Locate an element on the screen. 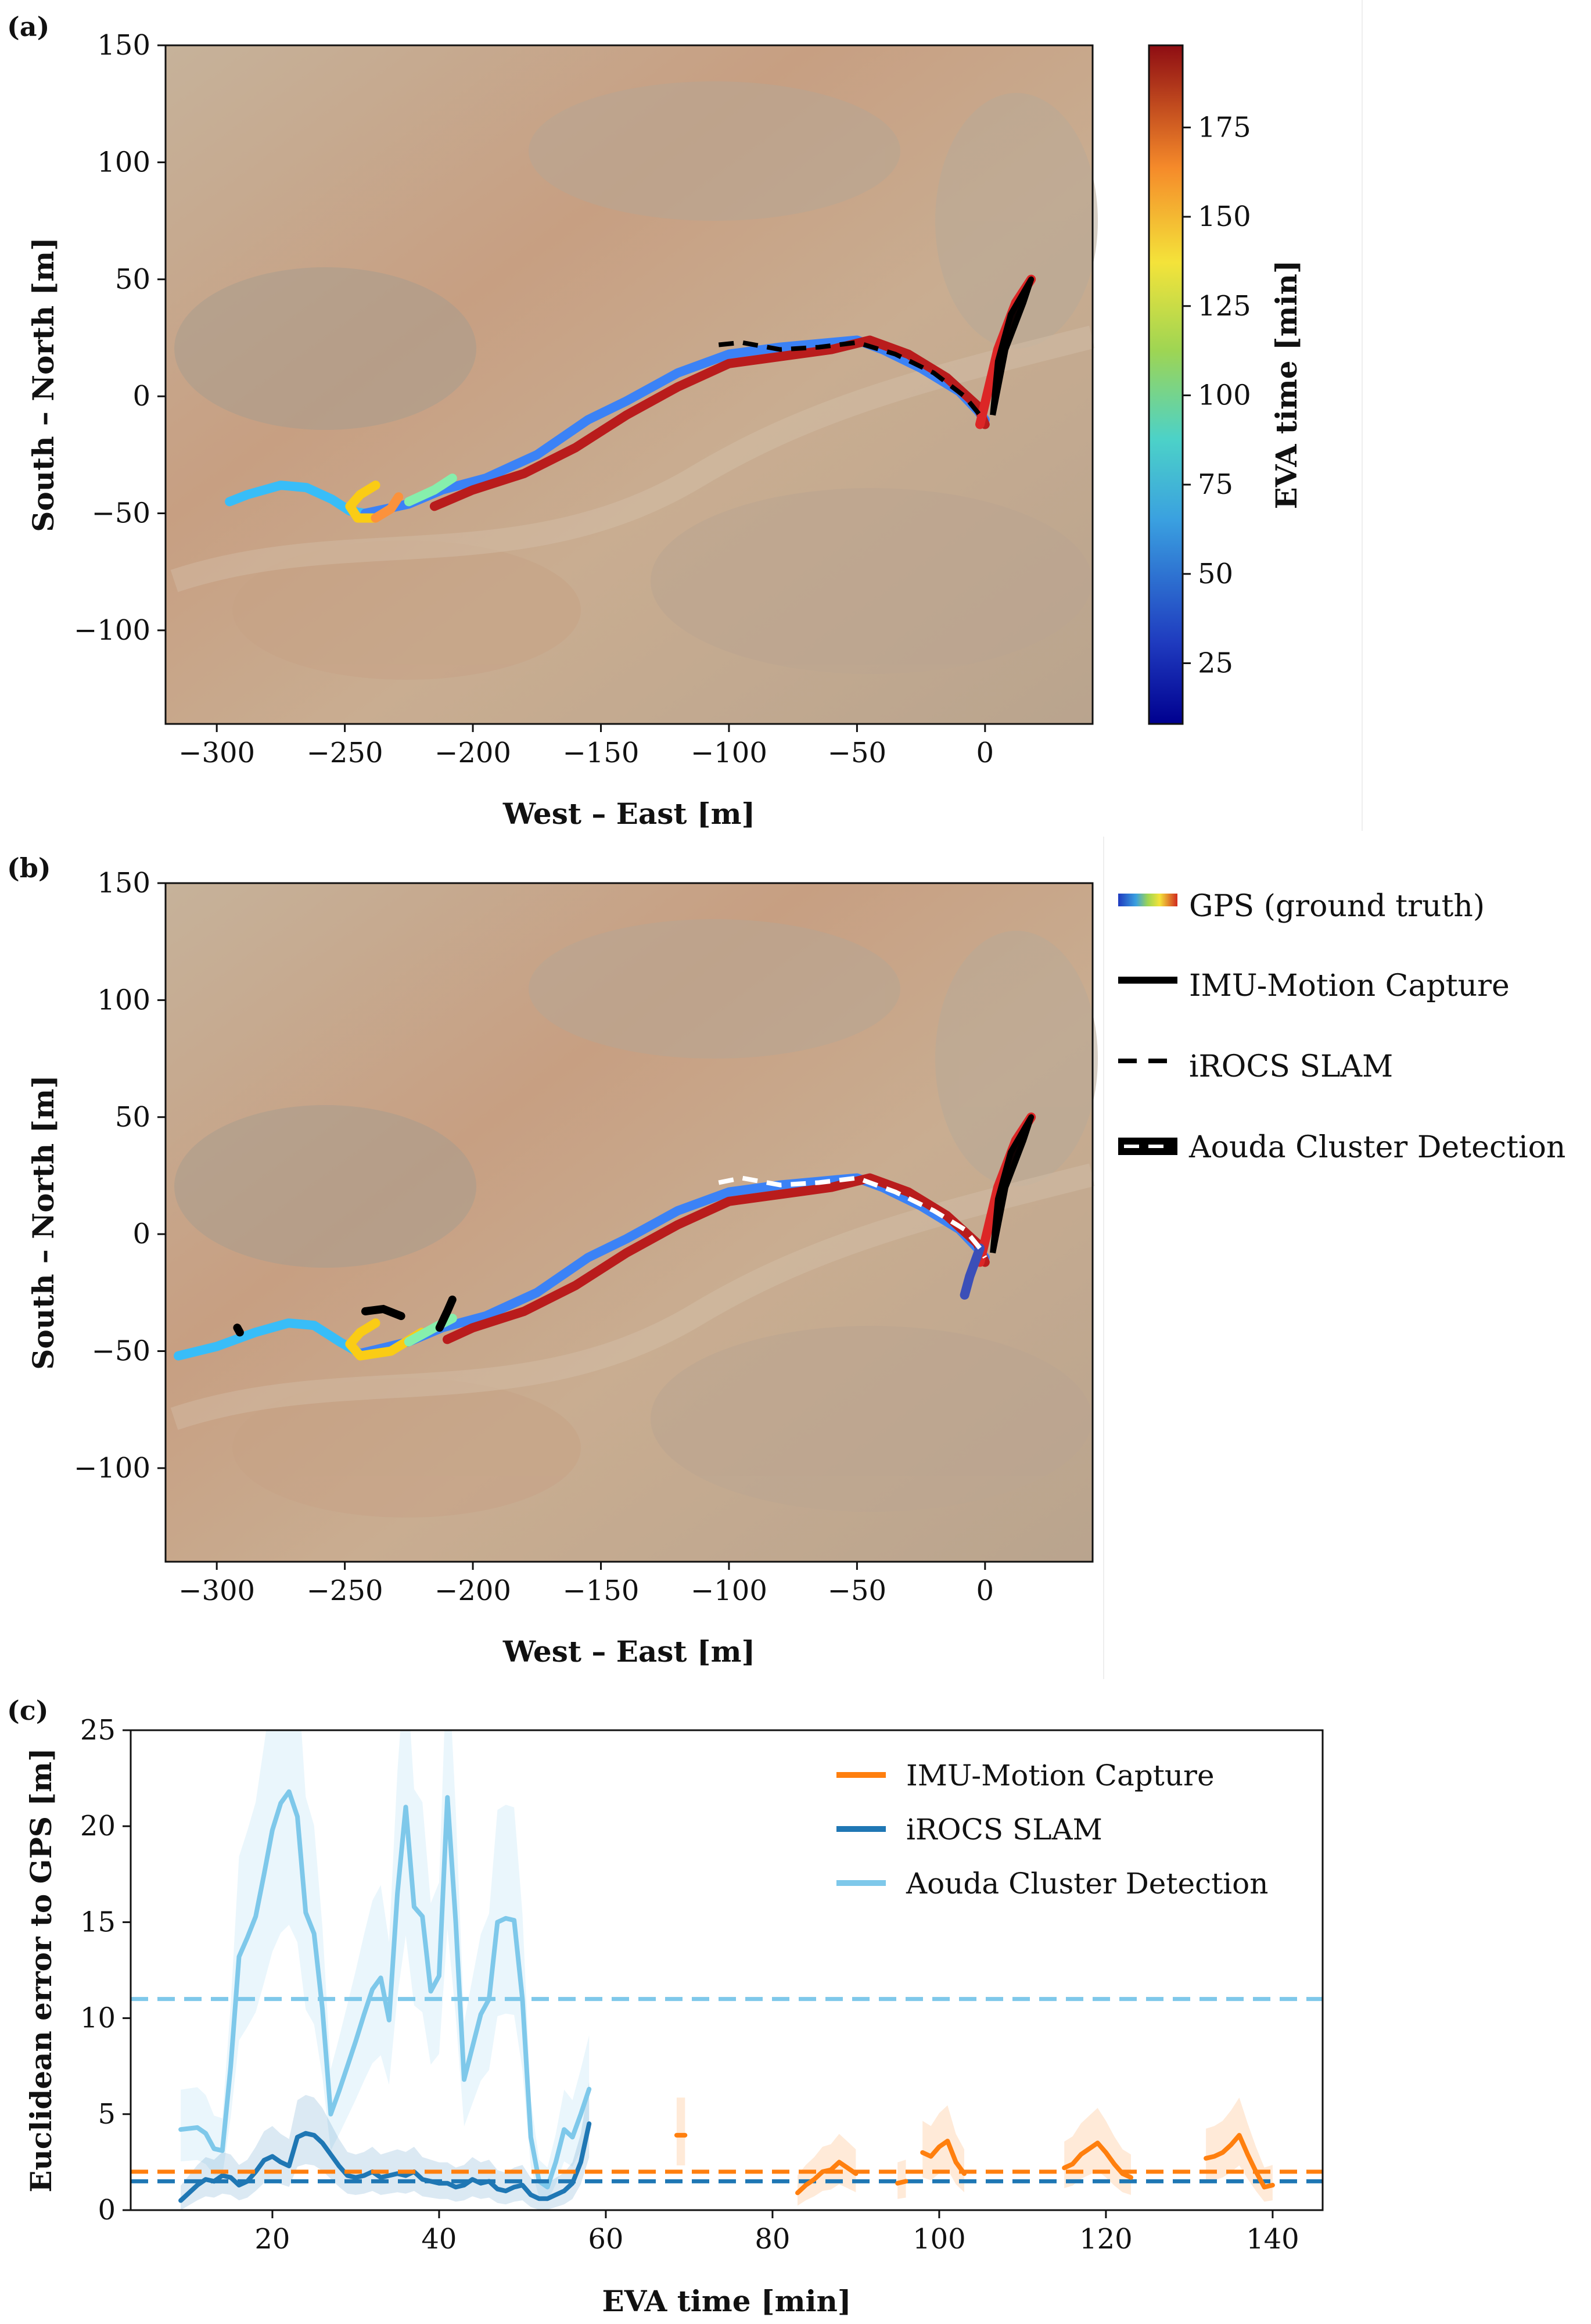  tracks-a is located at coordinates (630, 398).